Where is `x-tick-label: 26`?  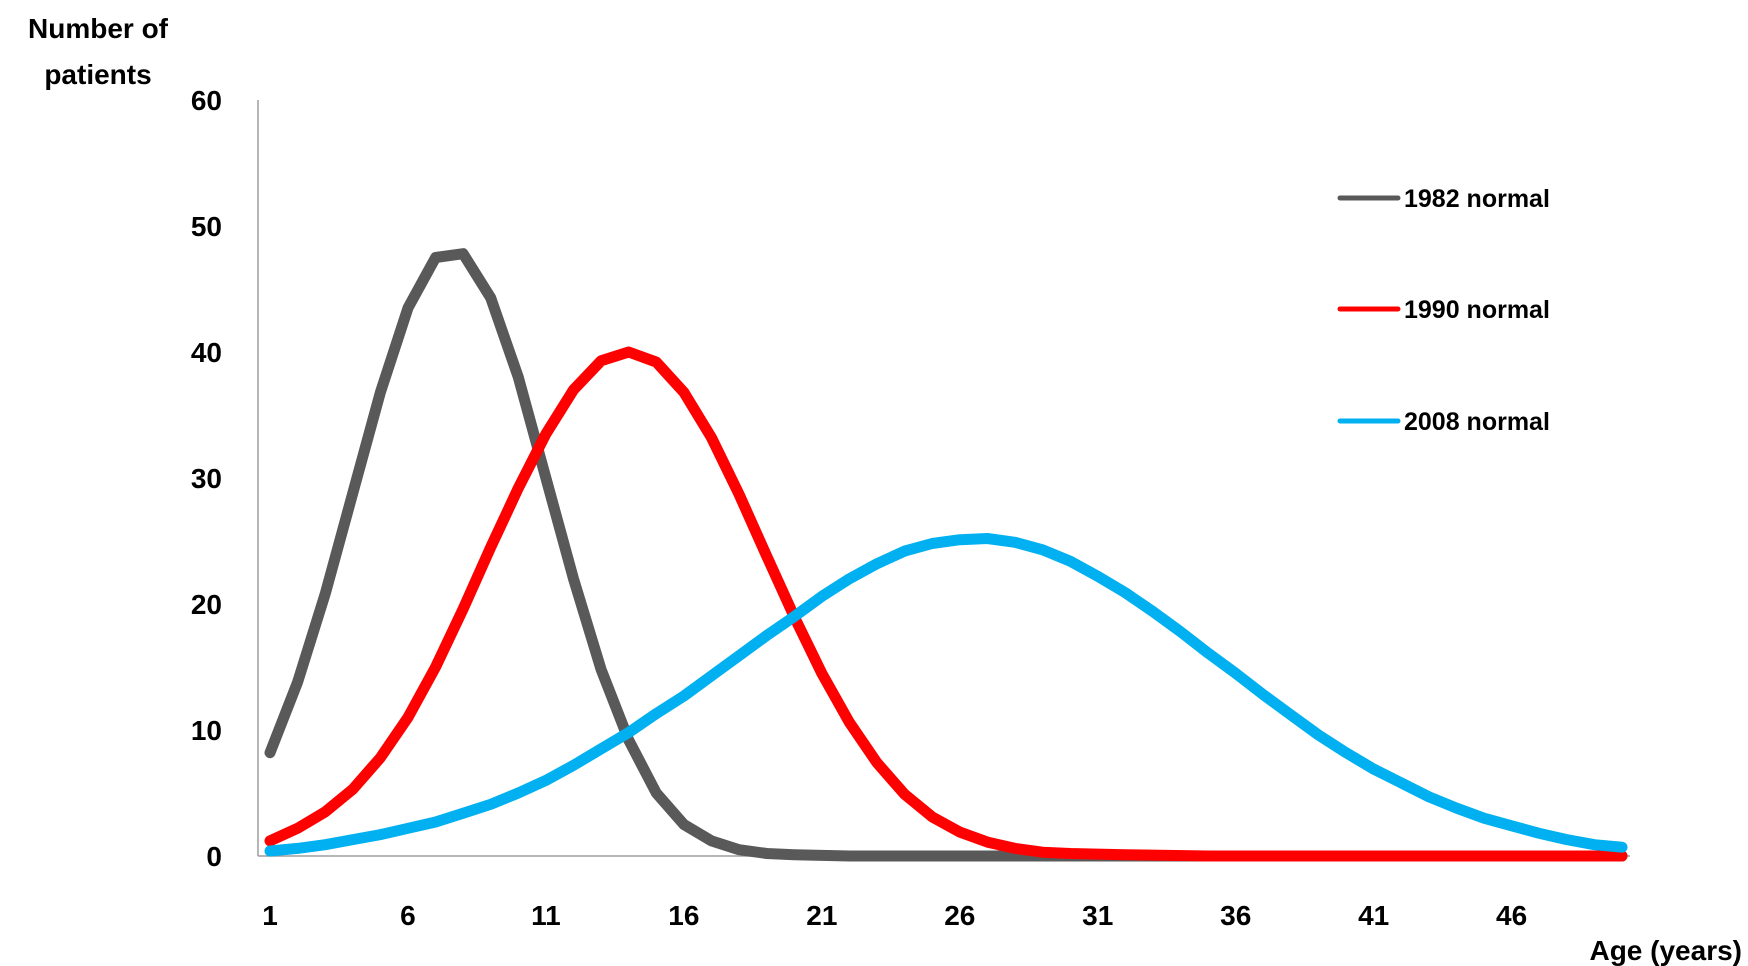
x-tick-label: 26 is located at coordinates (959, 915).